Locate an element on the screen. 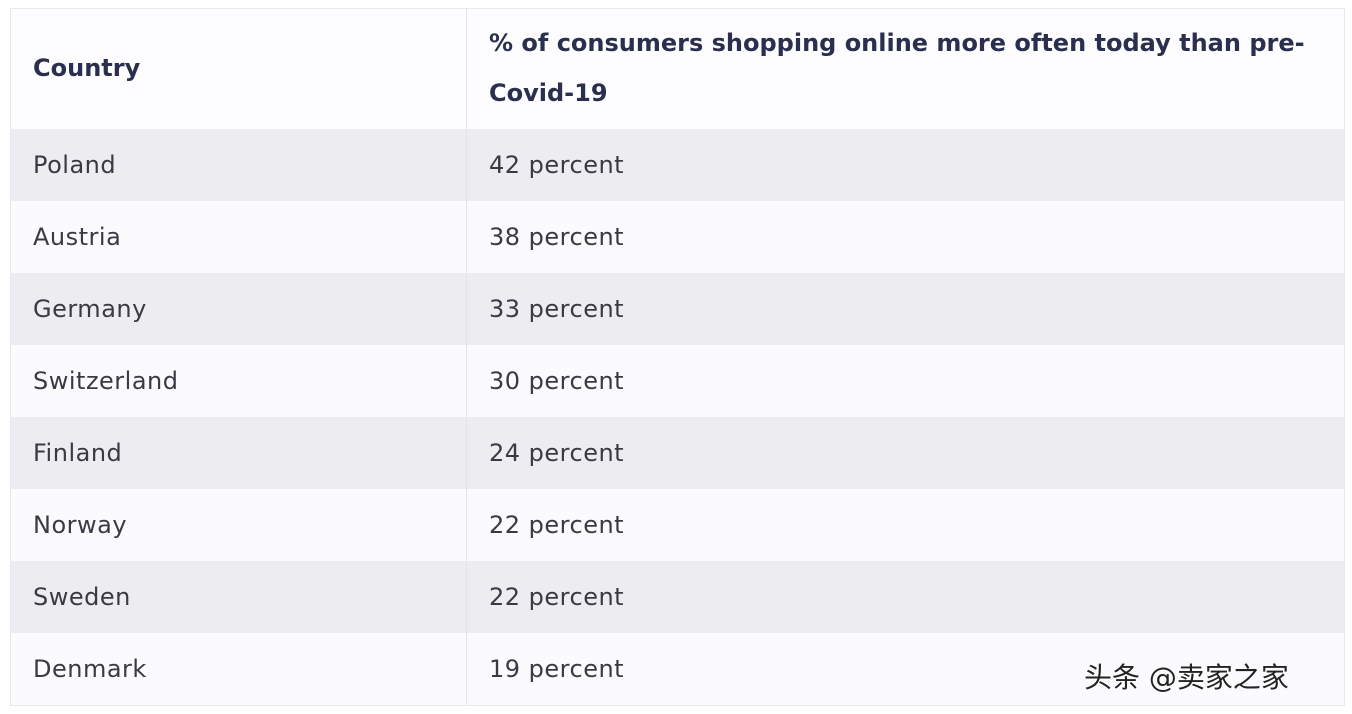 The width and height of the screenshot is (1352, 714). country-cell: Denmark is located at coordinates (238, 669).